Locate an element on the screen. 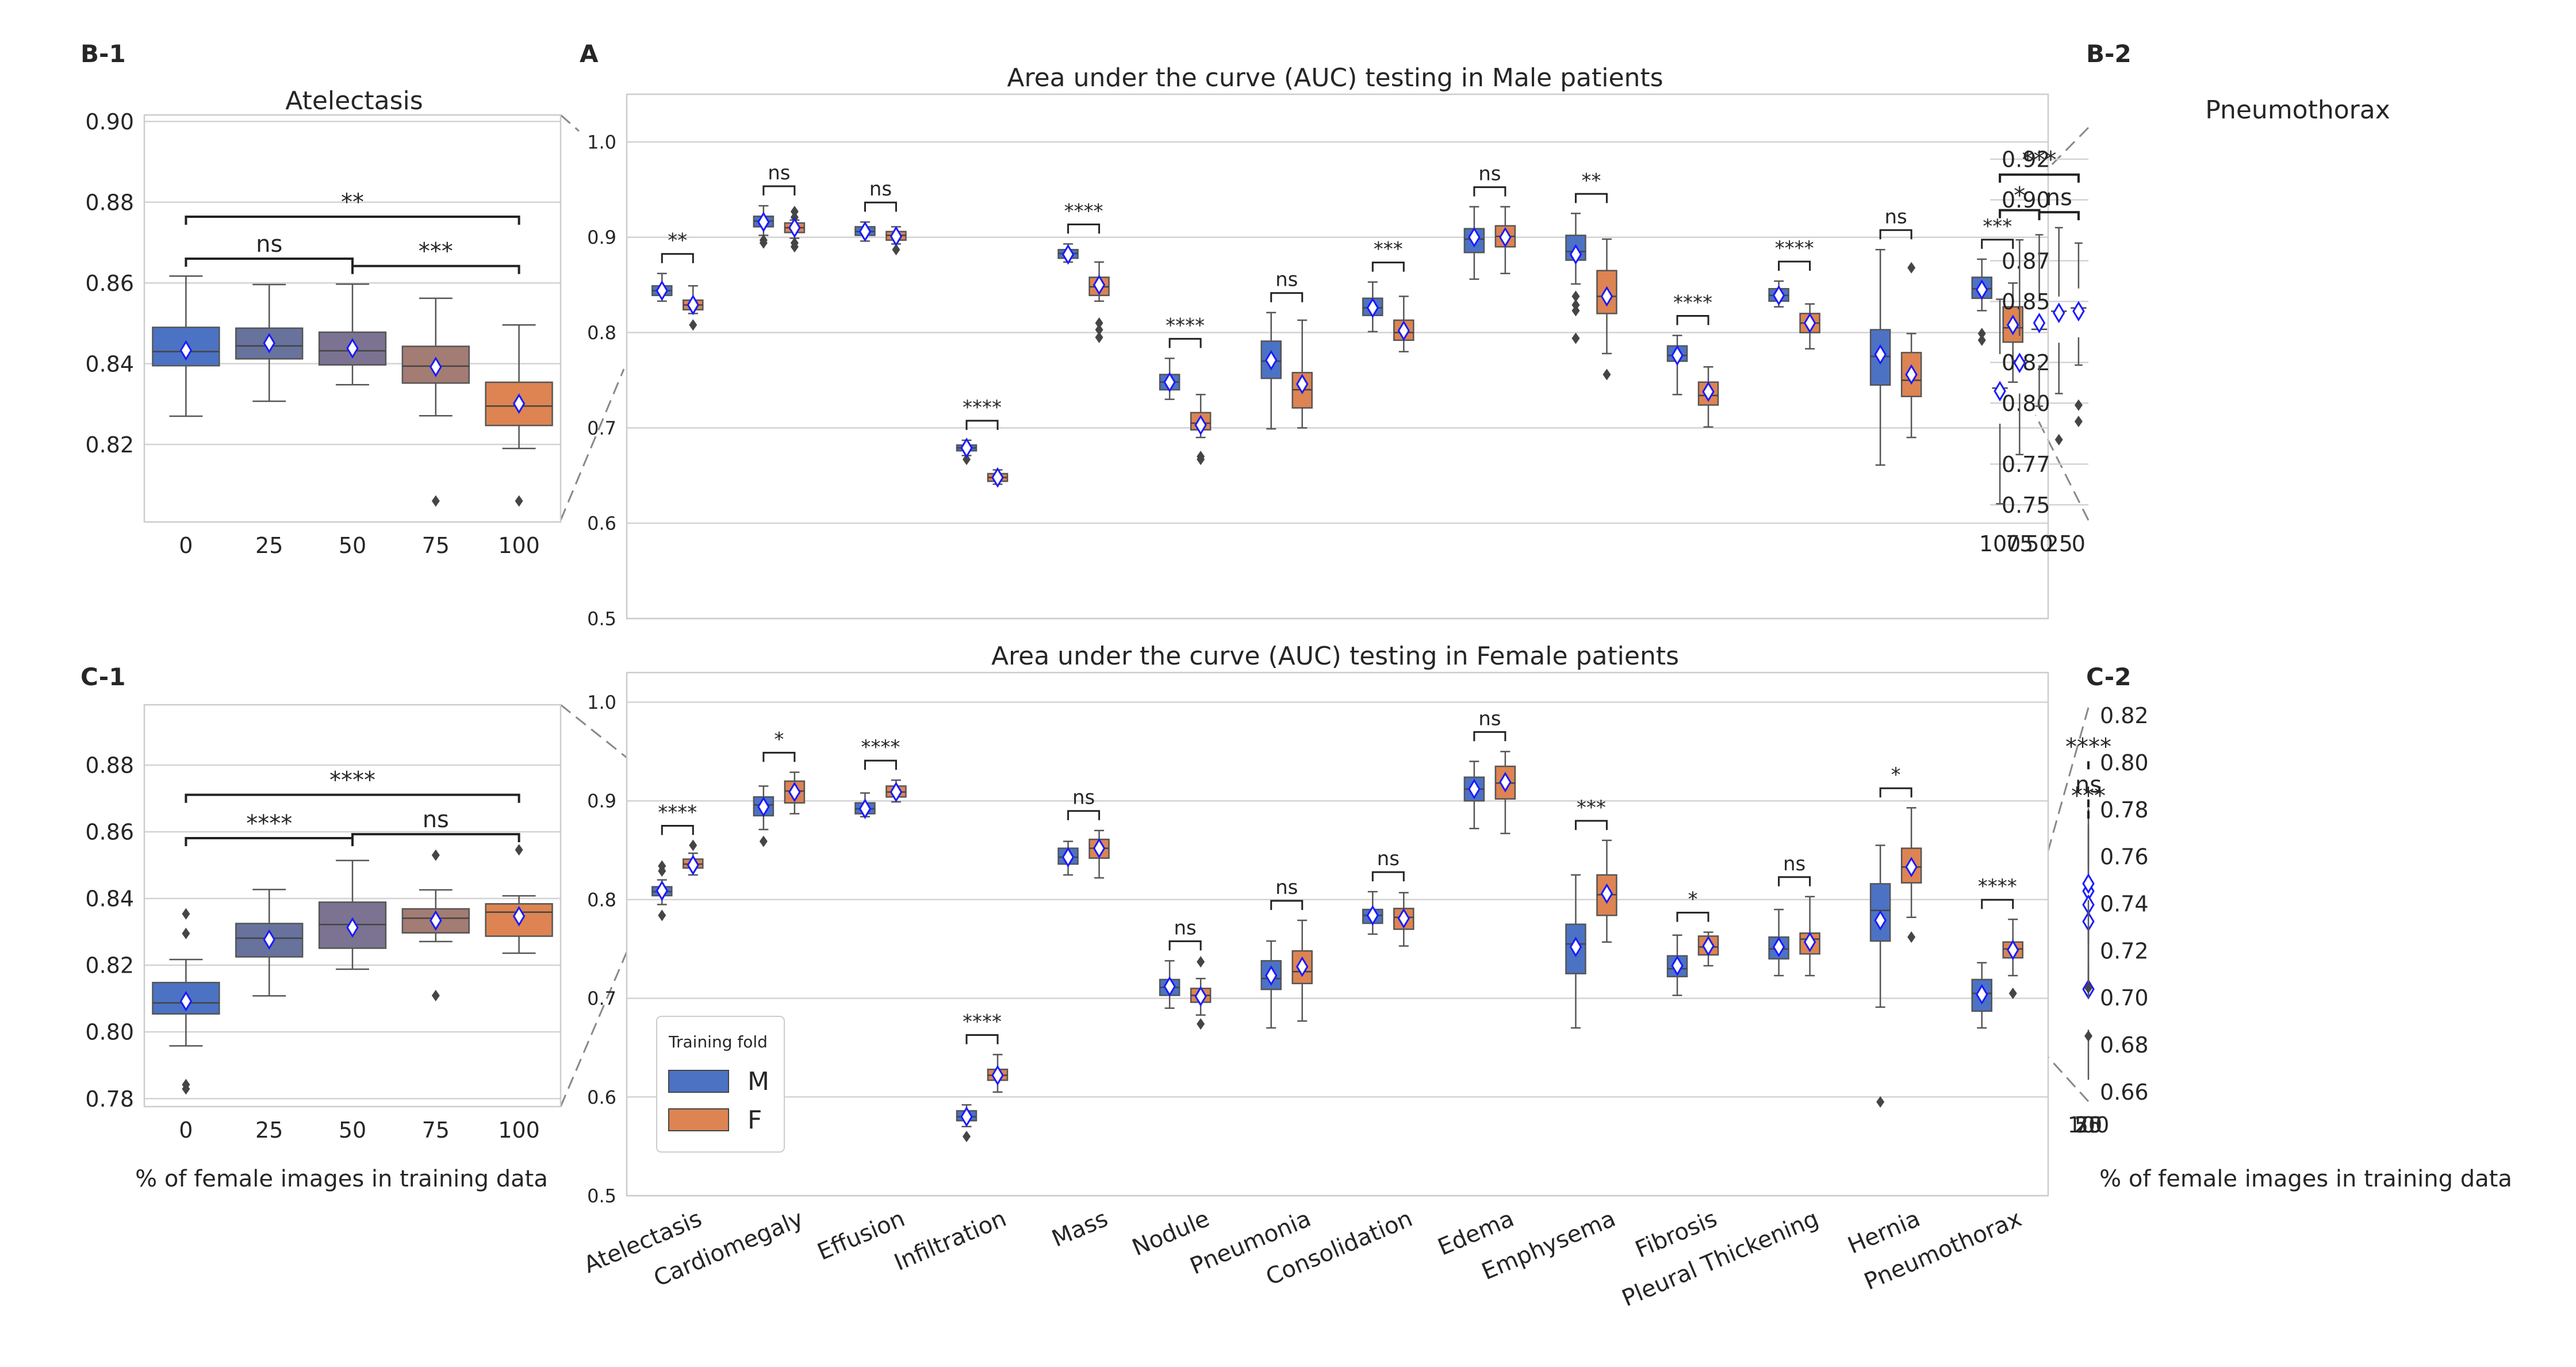 This screenshot has height=1367, width=2576. box-0-mean-marker is located at coordinates (186, 351).